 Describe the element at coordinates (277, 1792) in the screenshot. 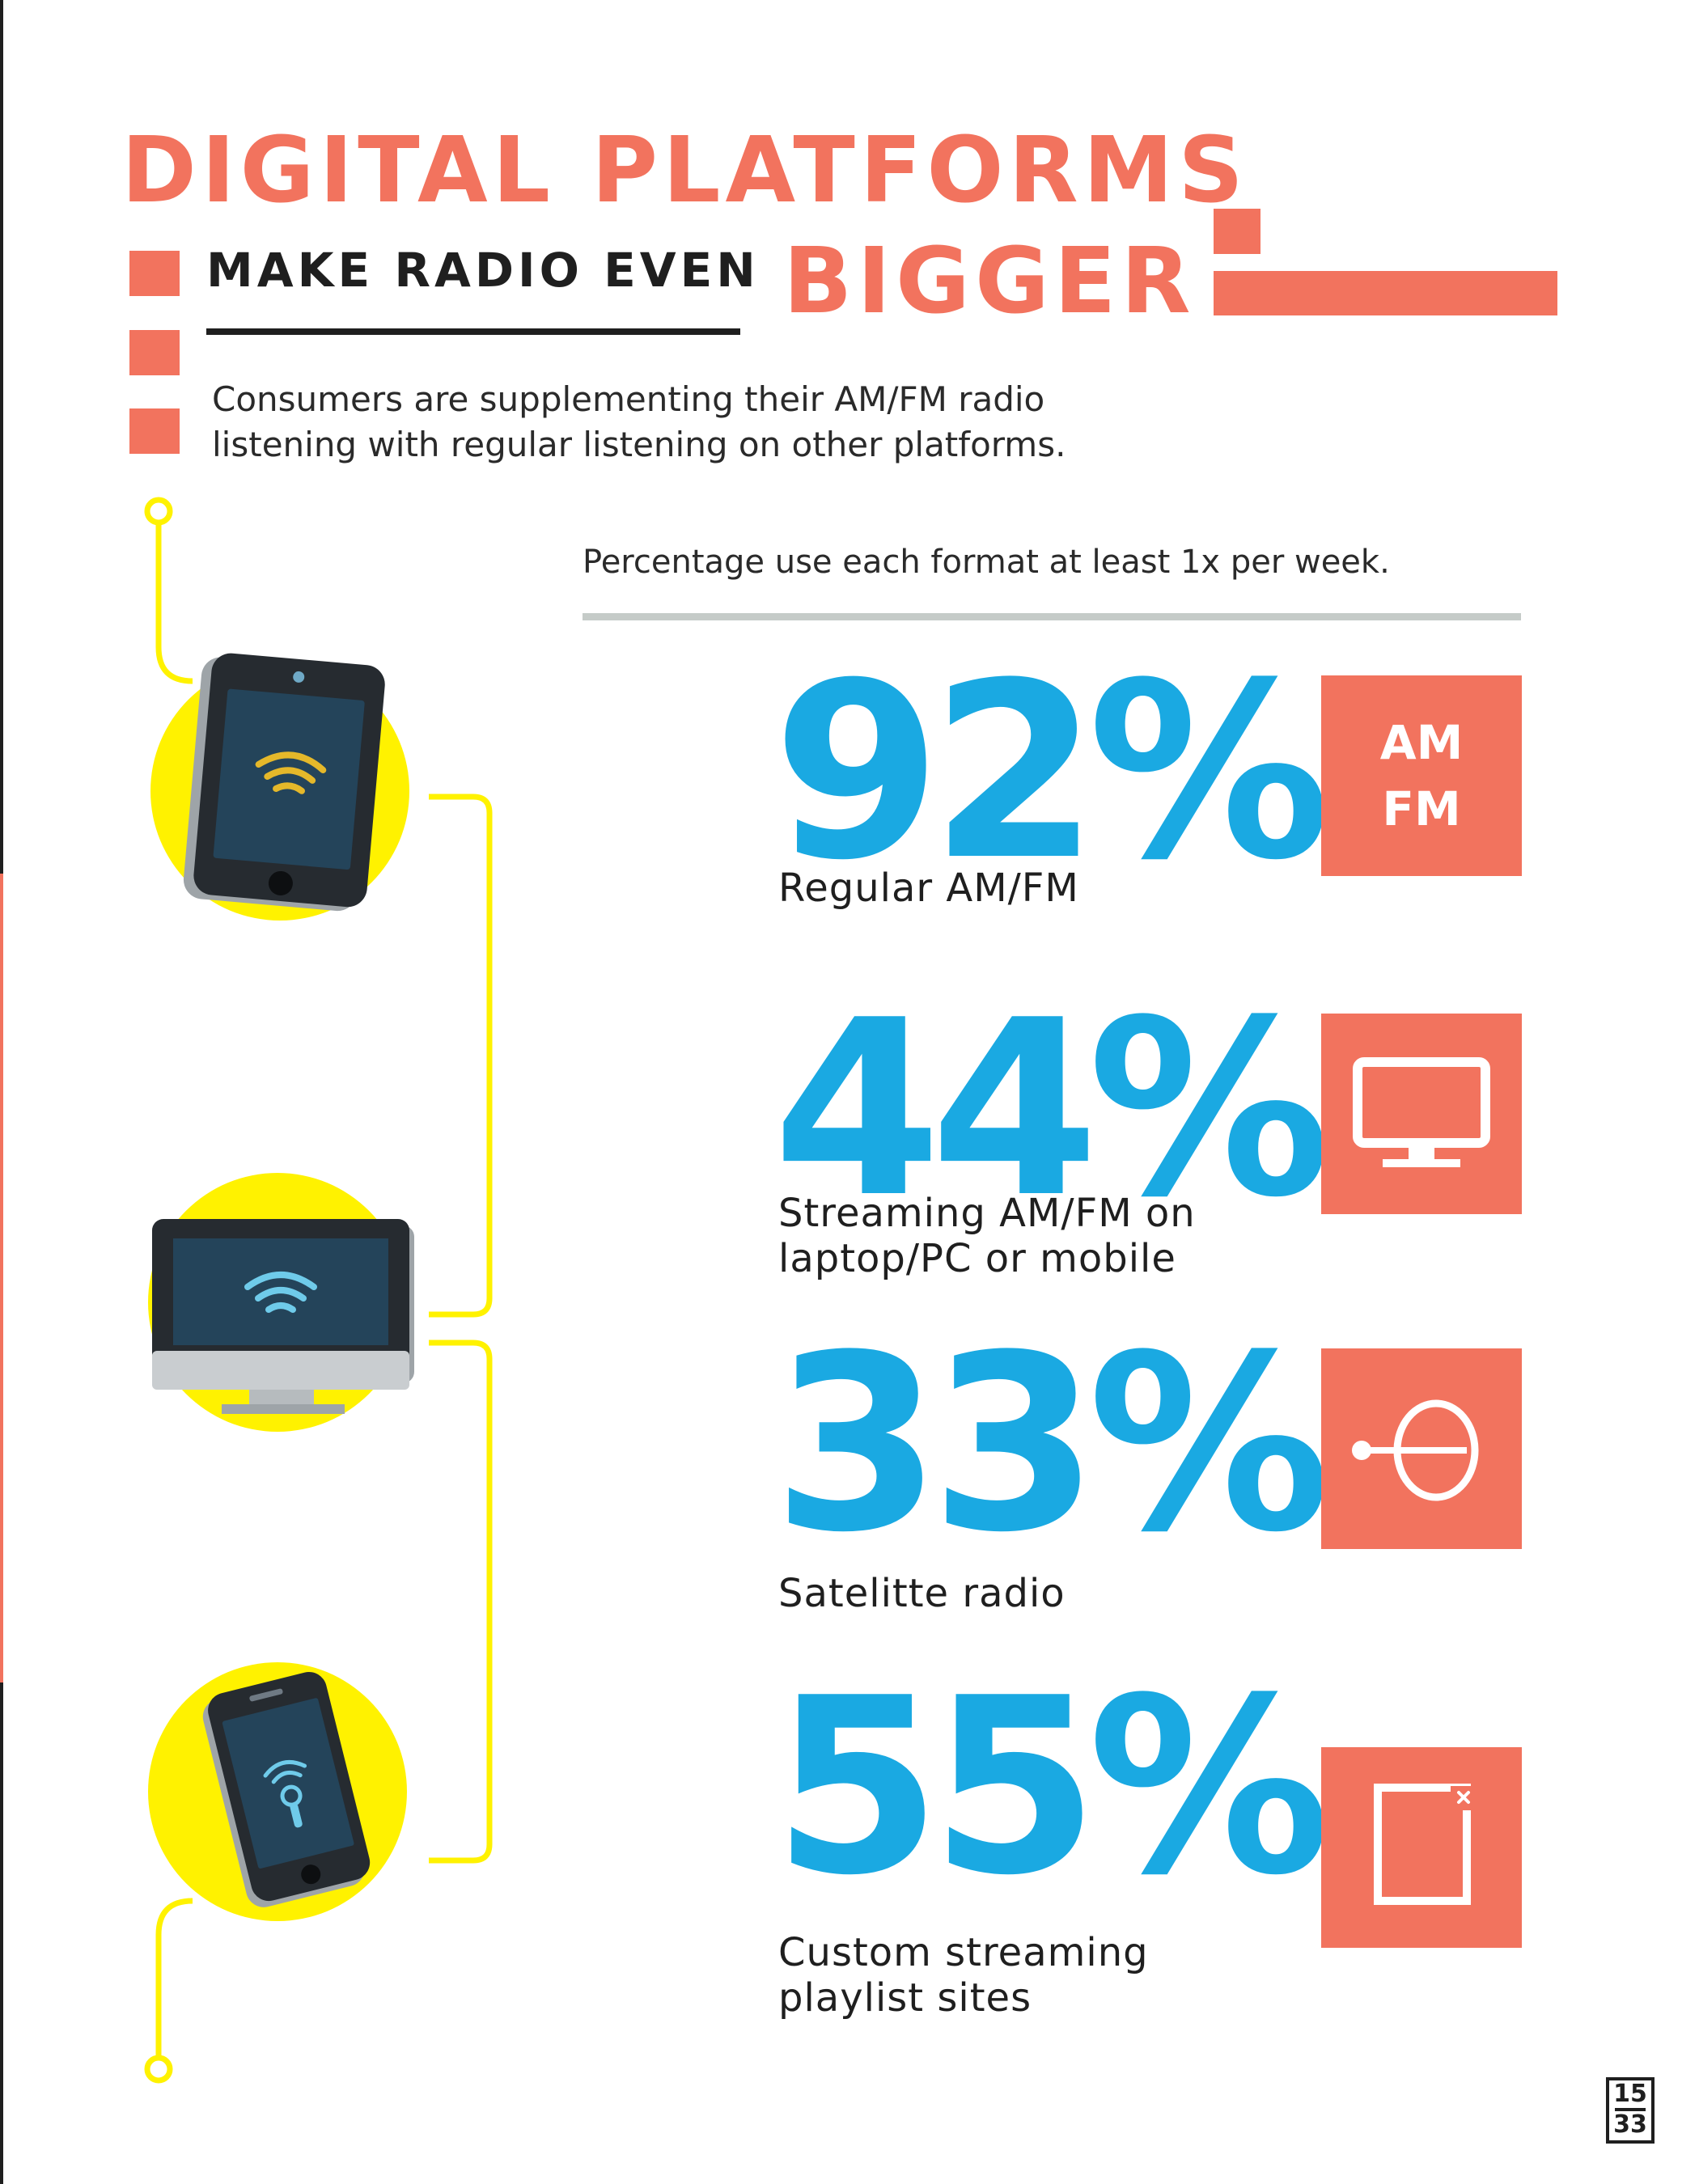

I see `smartphone-icon` at that location.